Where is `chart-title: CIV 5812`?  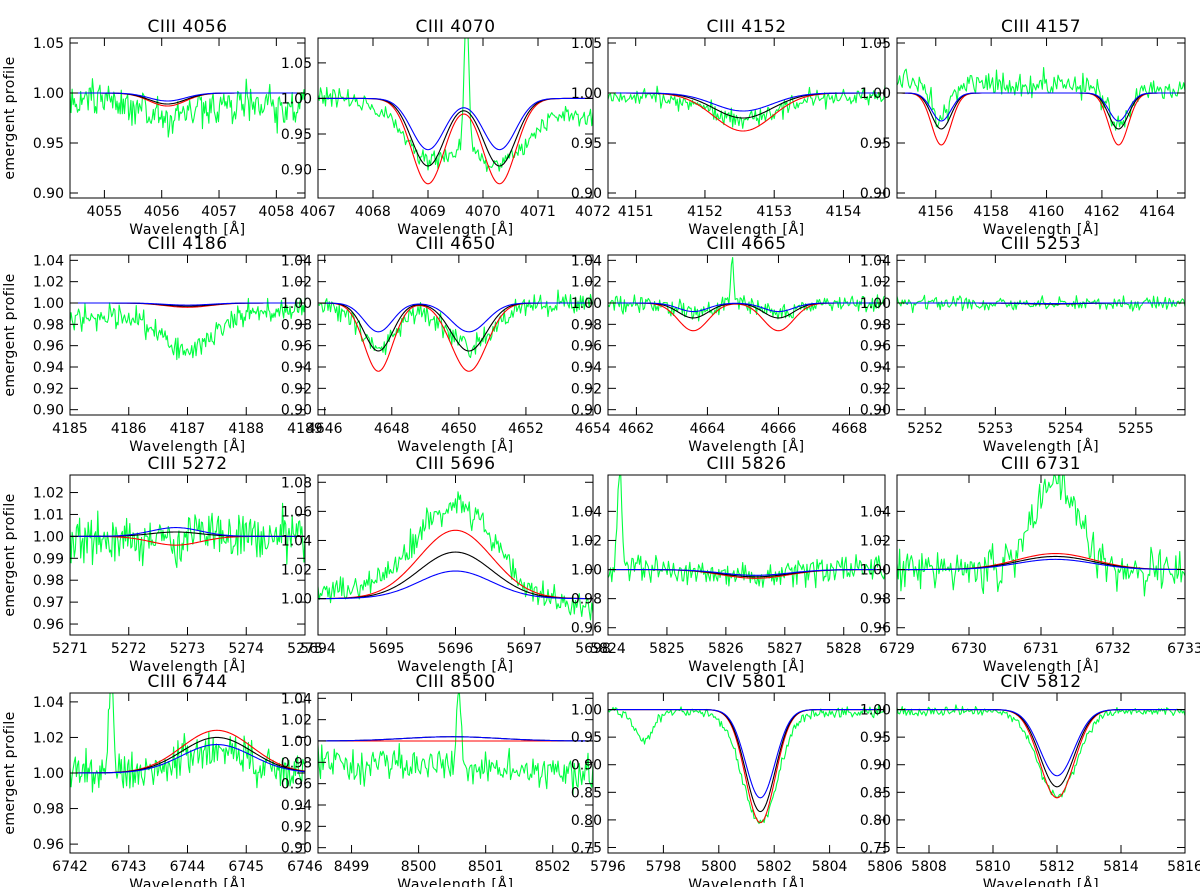
chart-title: CIV 5812 is located at coordinates (1040, 682).